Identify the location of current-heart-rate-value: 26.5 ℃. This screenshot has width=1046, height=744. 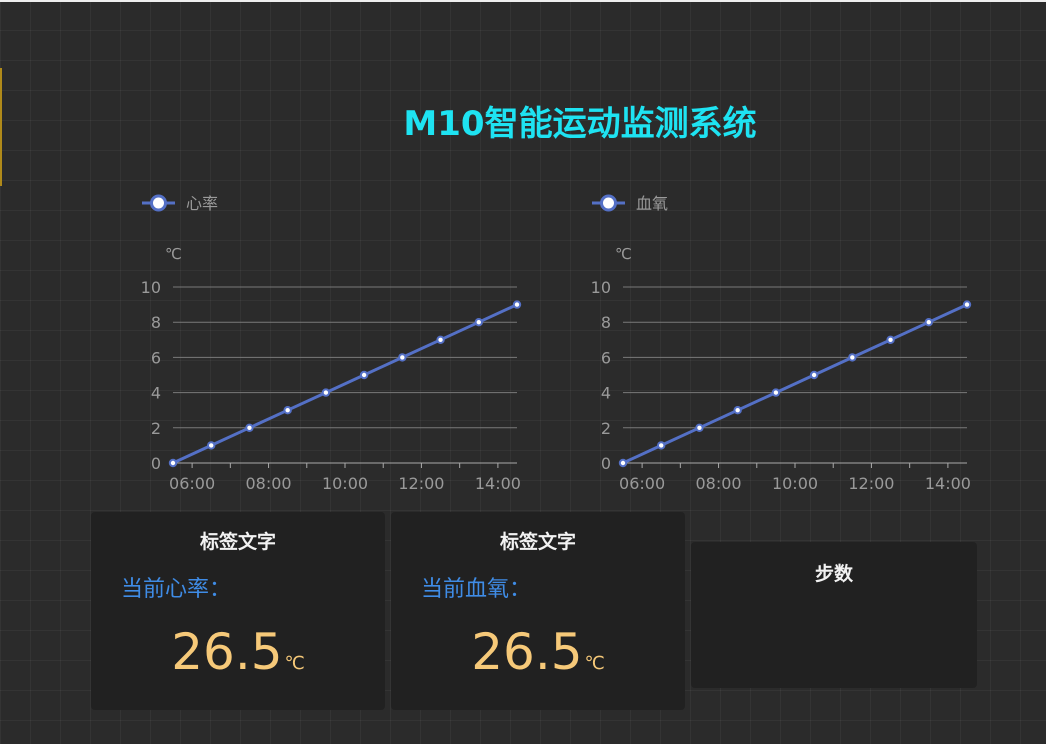
(238, 652).